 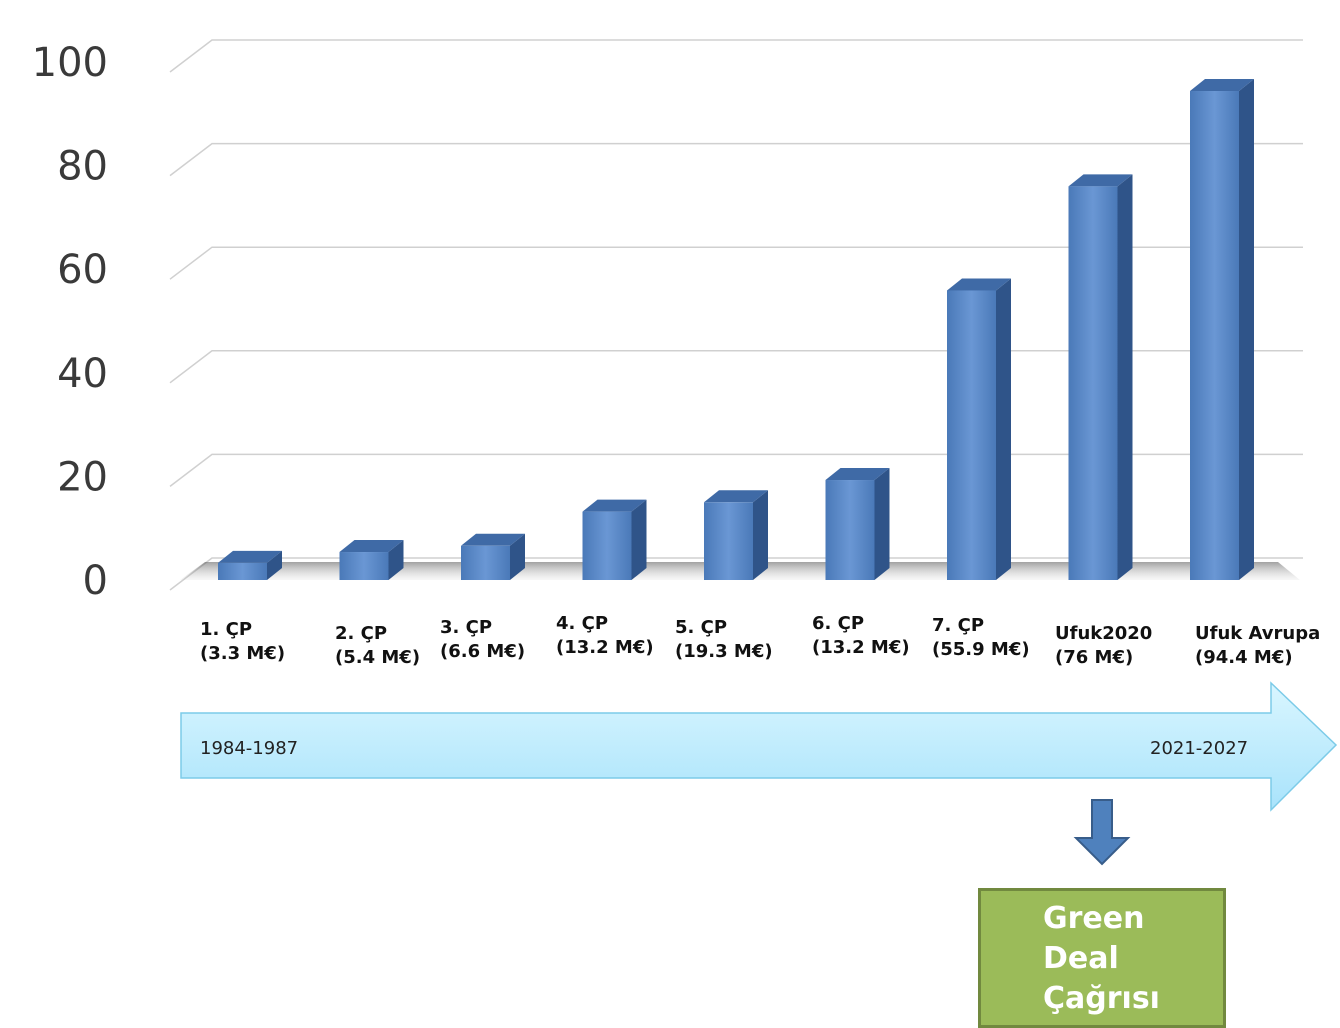 I want to click on x-category-label: 4. ÇP (13.2 M€), so click(x=605, y=636).